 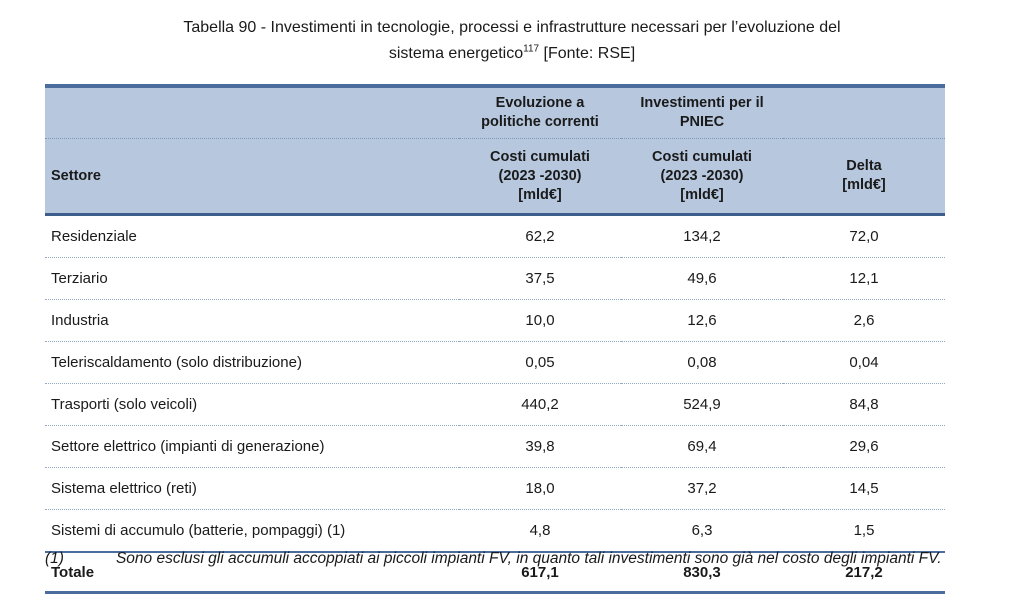 What do you see at coordinates (540, 362) in the screenshot?
I see `current-cell: 0,05` at bounding box center [540, 362].